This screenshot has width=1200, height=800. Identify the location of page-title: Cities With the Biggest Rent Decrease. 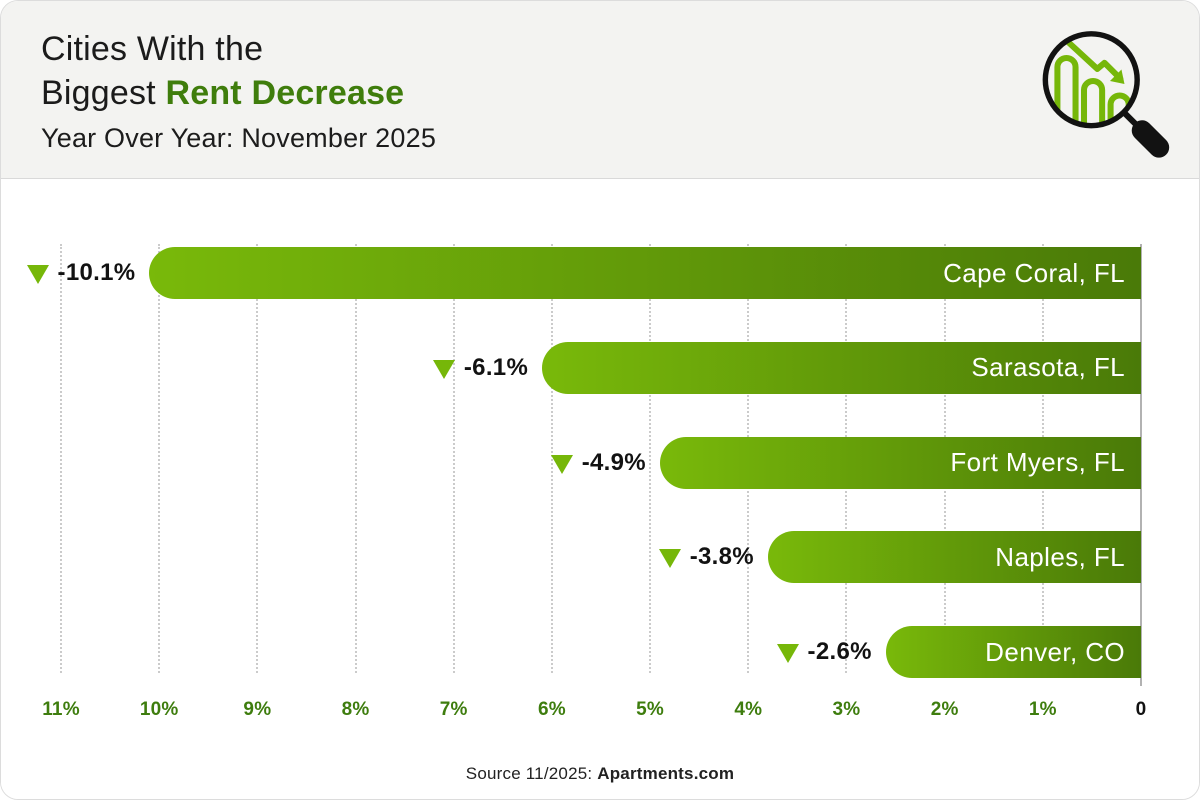
(620, 71).